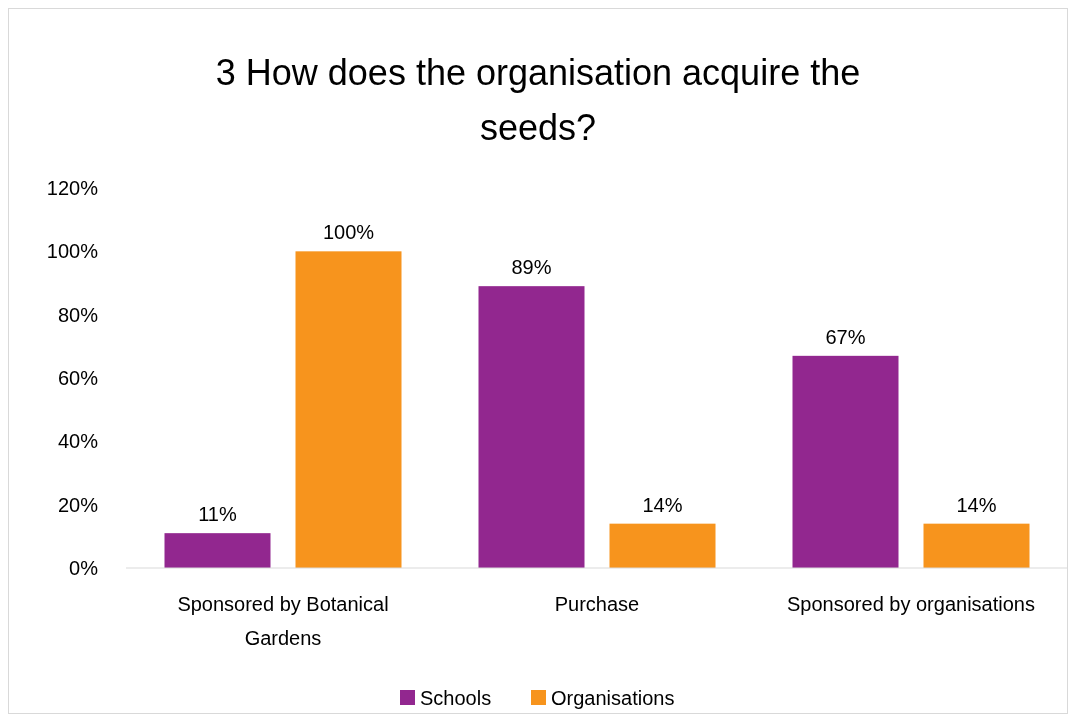 This screenshot has height=722, width=1076. I want to click on y-tick-label: 120%, so click(72, 188).